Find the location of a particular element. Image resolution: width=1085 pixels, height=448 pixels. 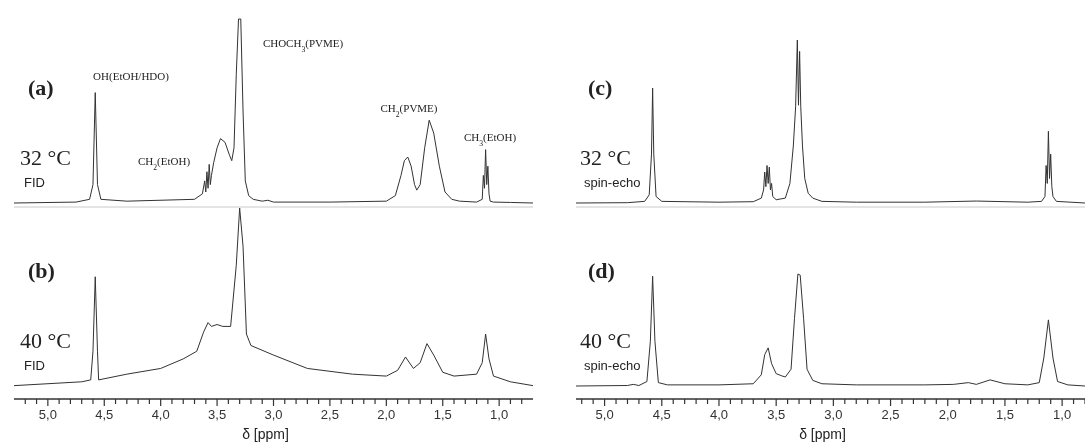

annotation: (a) is located at coordinates (41, 87).